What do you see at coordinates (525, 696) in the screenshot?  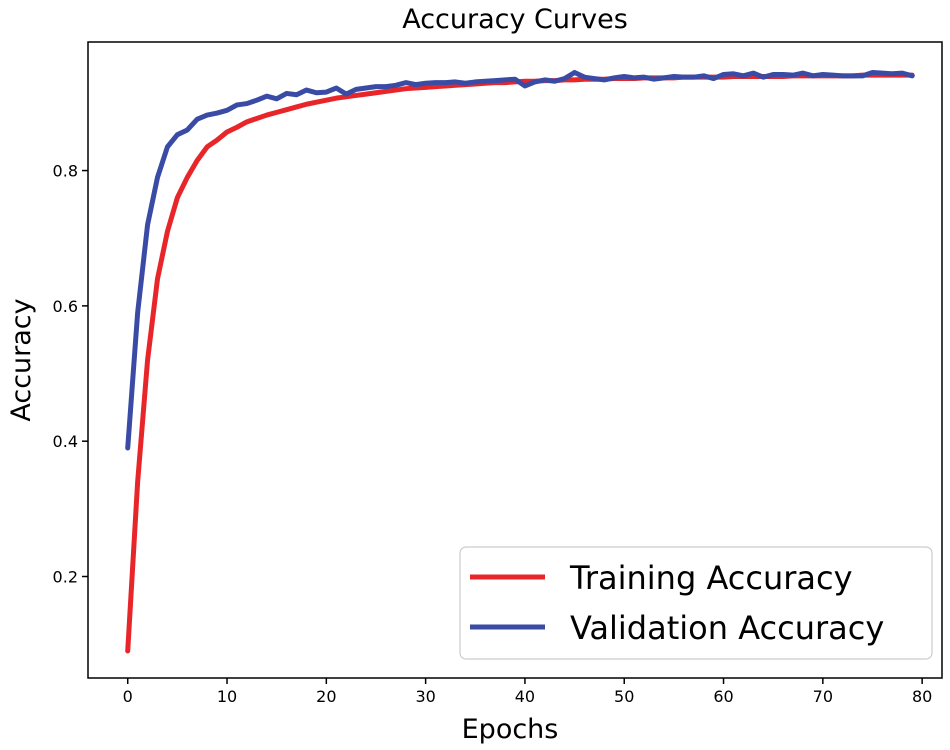 I see `x-tick-label: 40` at bounding box center [525, 696].